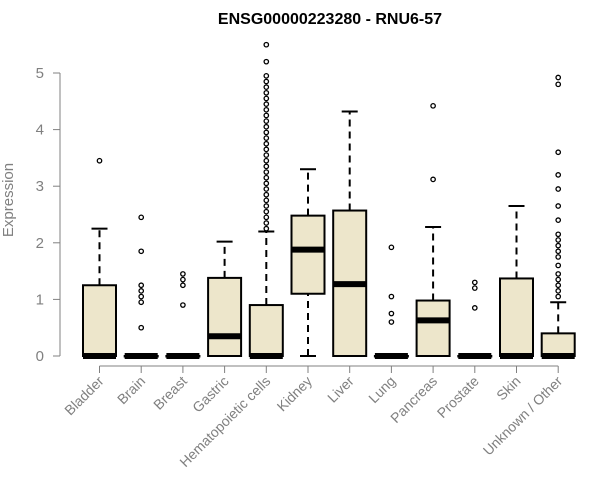 The height and width of the screenshot is (500, 600). What do you see at coordinates (170, 393) in the screenshot?
I see `x-tick-label: Breast` at bounding box center [170, 393].